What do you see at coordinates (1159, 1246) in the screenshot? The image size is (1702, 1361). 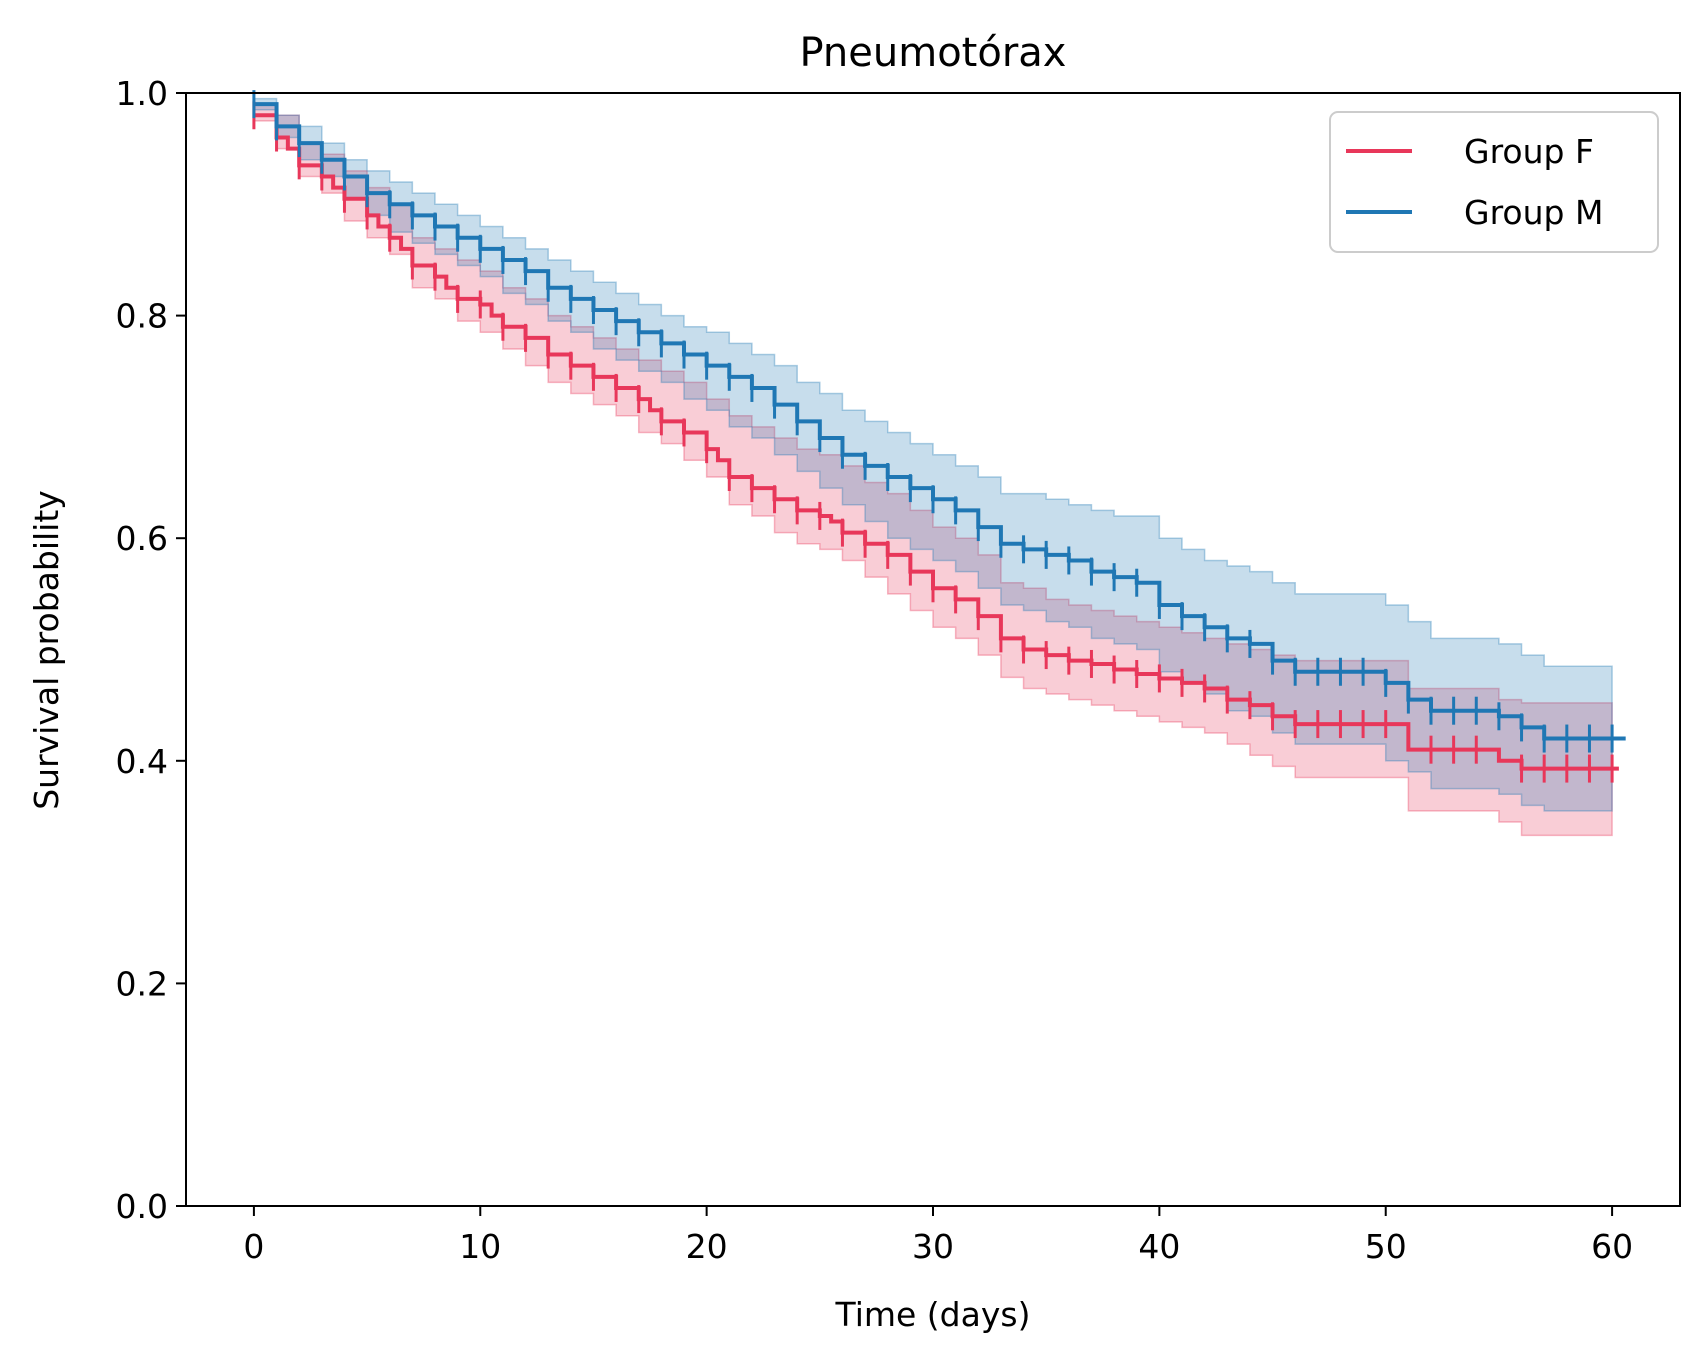 I see `x-tick-label: 40` at bounding box center [1159, 1246].